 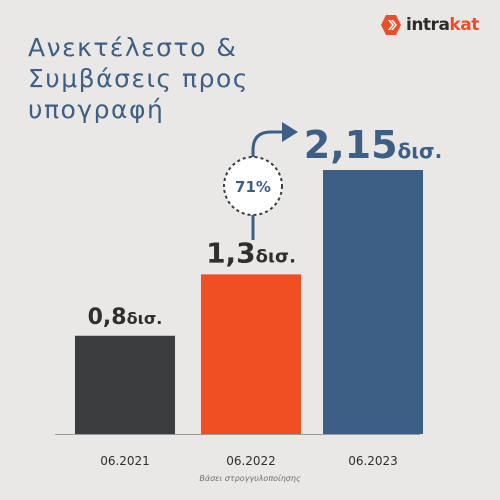 I want to click on value-label-number: 1,3, so click(x=231, y=252).